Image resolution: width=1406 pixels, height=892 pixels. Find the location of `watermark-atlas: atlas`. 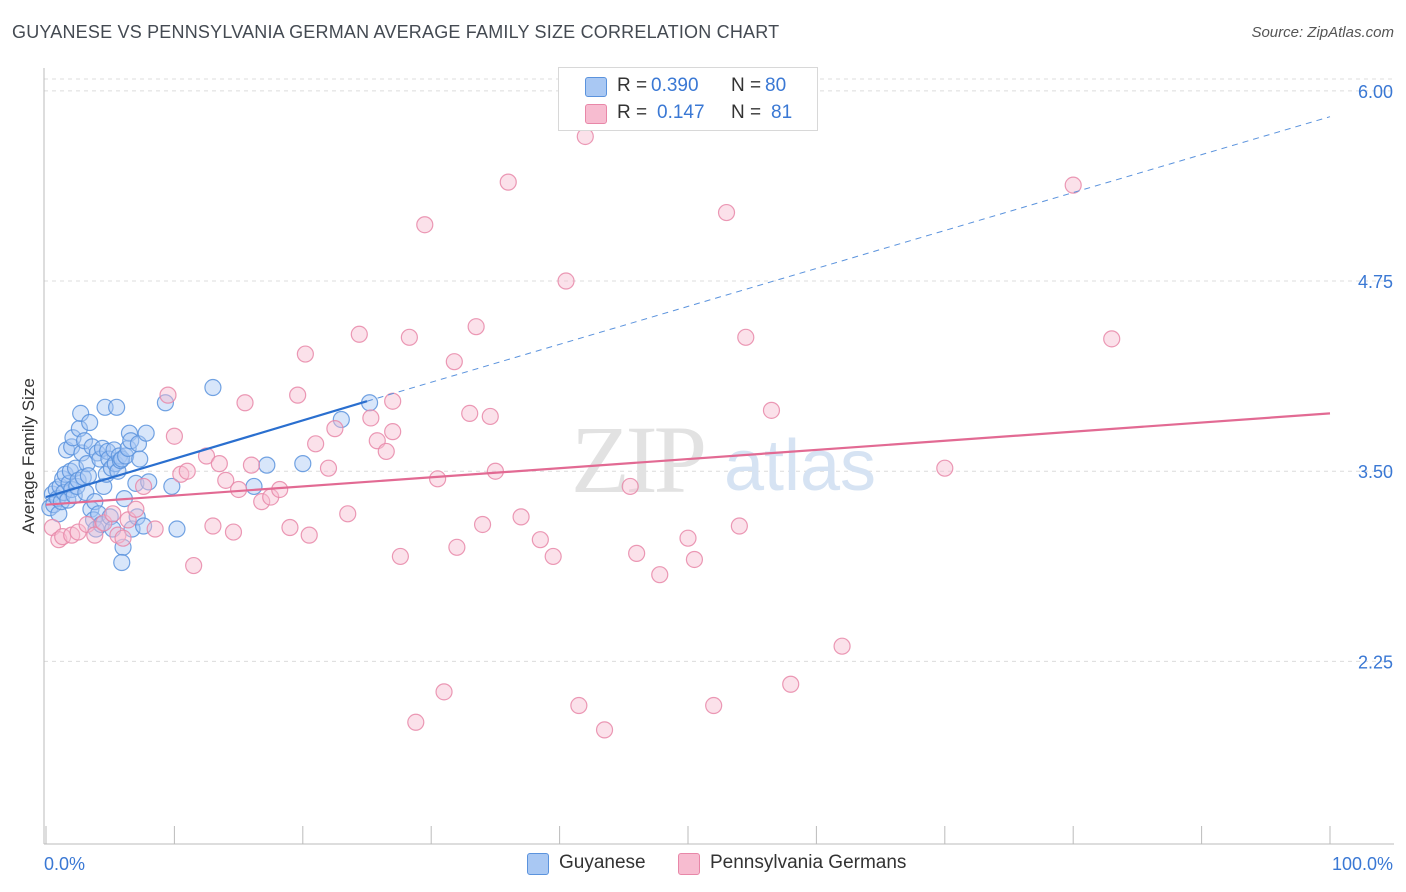

watermark-atlas: atlas is located at coordinates (800, 466).